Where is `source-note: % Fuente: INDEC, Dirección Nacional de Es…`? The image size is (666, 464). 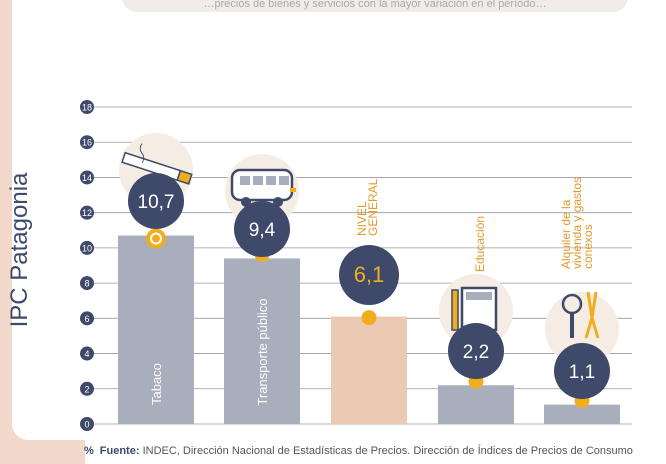
source-note: % Fuente: INDEC, Dirección Nacional de Es… is located at coordinates (358, 451).